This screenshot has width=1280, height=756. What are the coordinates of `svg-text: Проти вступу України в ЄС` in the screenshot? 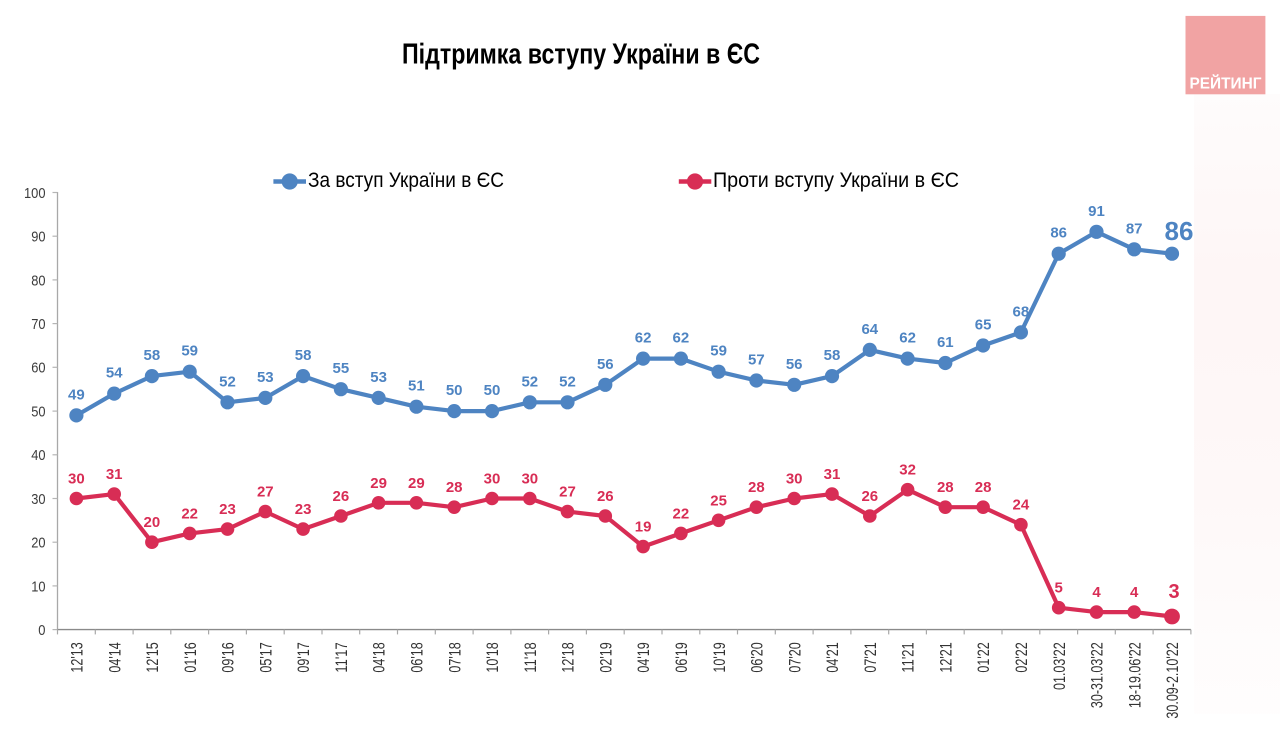 It's located at (836, 180).